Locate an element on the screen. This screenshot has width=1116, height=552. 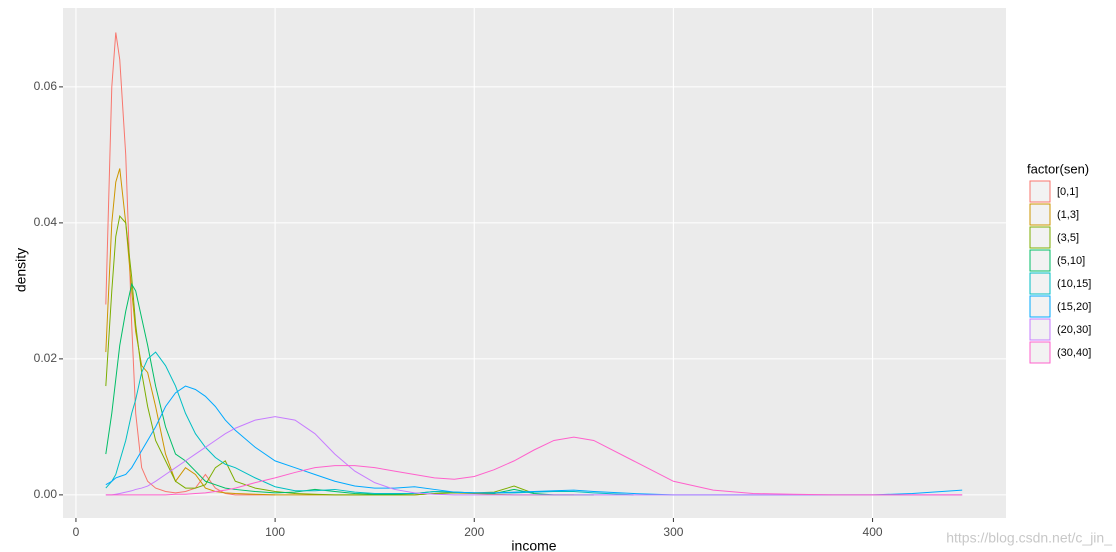
y-tick-label: 0.00 is located at coordinates (46, 494).